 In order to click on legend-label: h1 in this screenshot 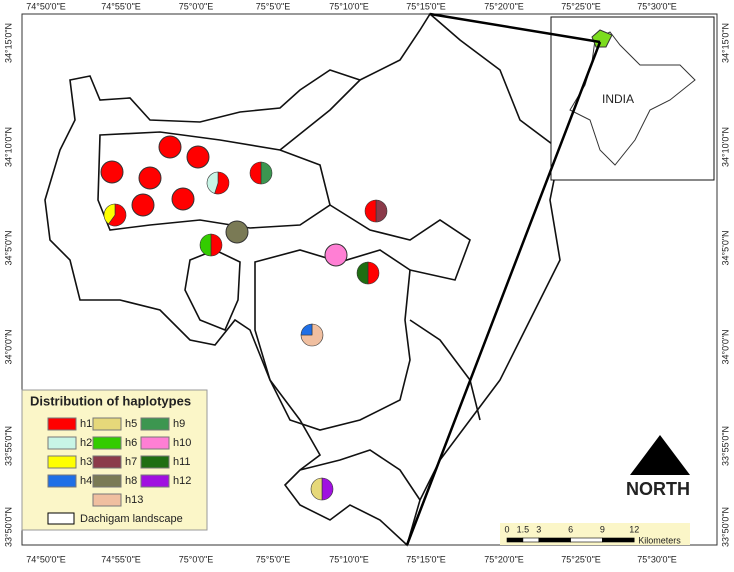, I will do `click(86, 424)`.